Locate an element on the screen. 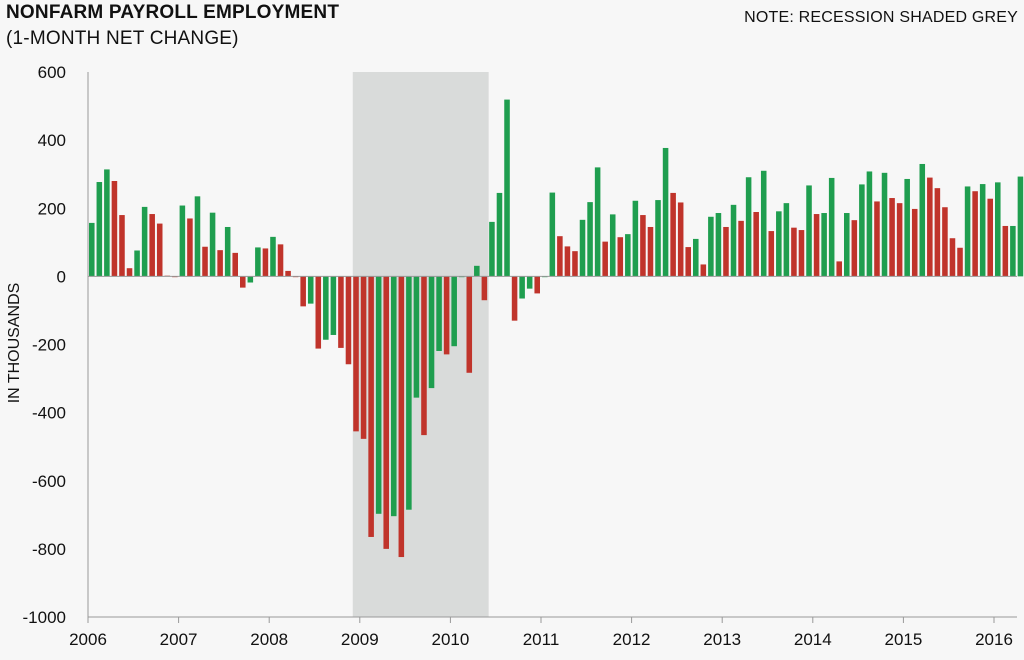  y-tick-label: -400 is located at coordinates (49, 413).